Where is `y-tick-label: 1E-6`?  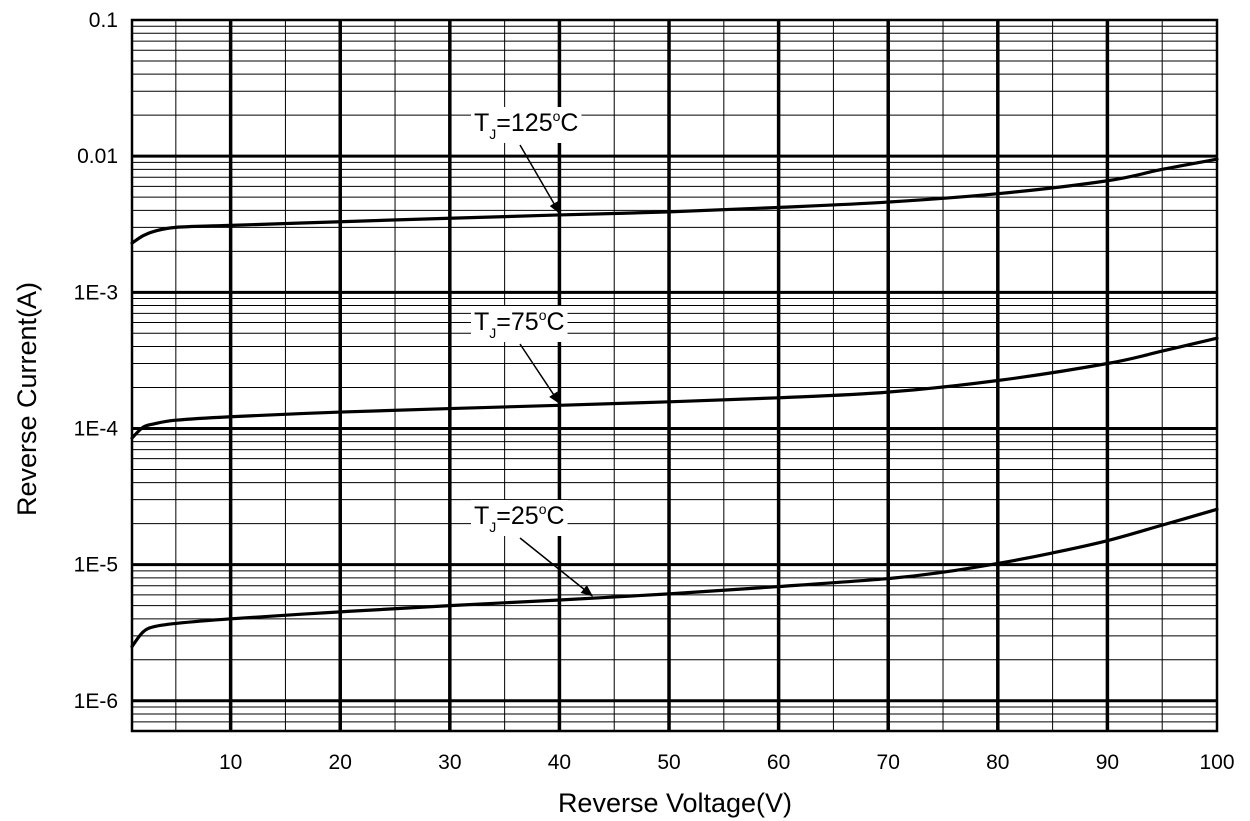
y-tick-label: 1E-6 is located at coordinates (96, 701).